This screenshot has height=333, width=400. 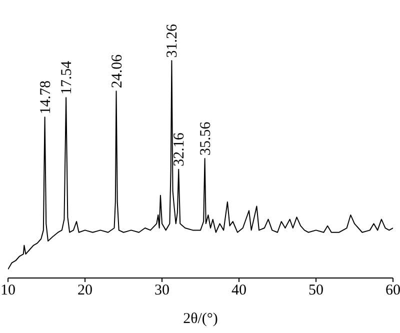 What do you see at coordinates (8, 290) in the screenshot?
I see `x-tick-label: 10` at bounding box center [8, 290].